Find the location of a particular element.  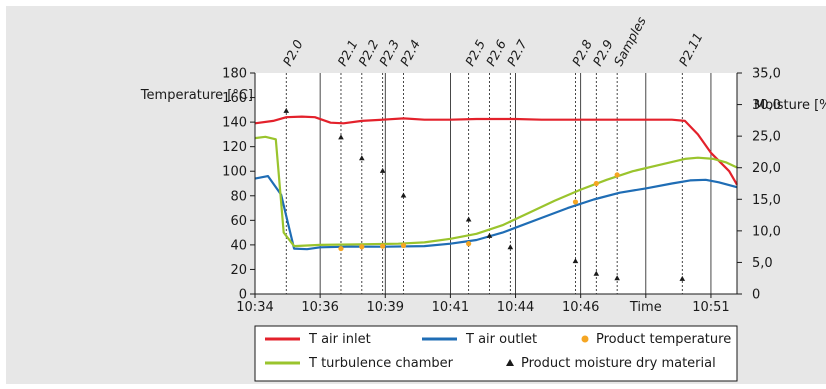

legend-label: Product moisture dry material is located at coordinates (618, 363).